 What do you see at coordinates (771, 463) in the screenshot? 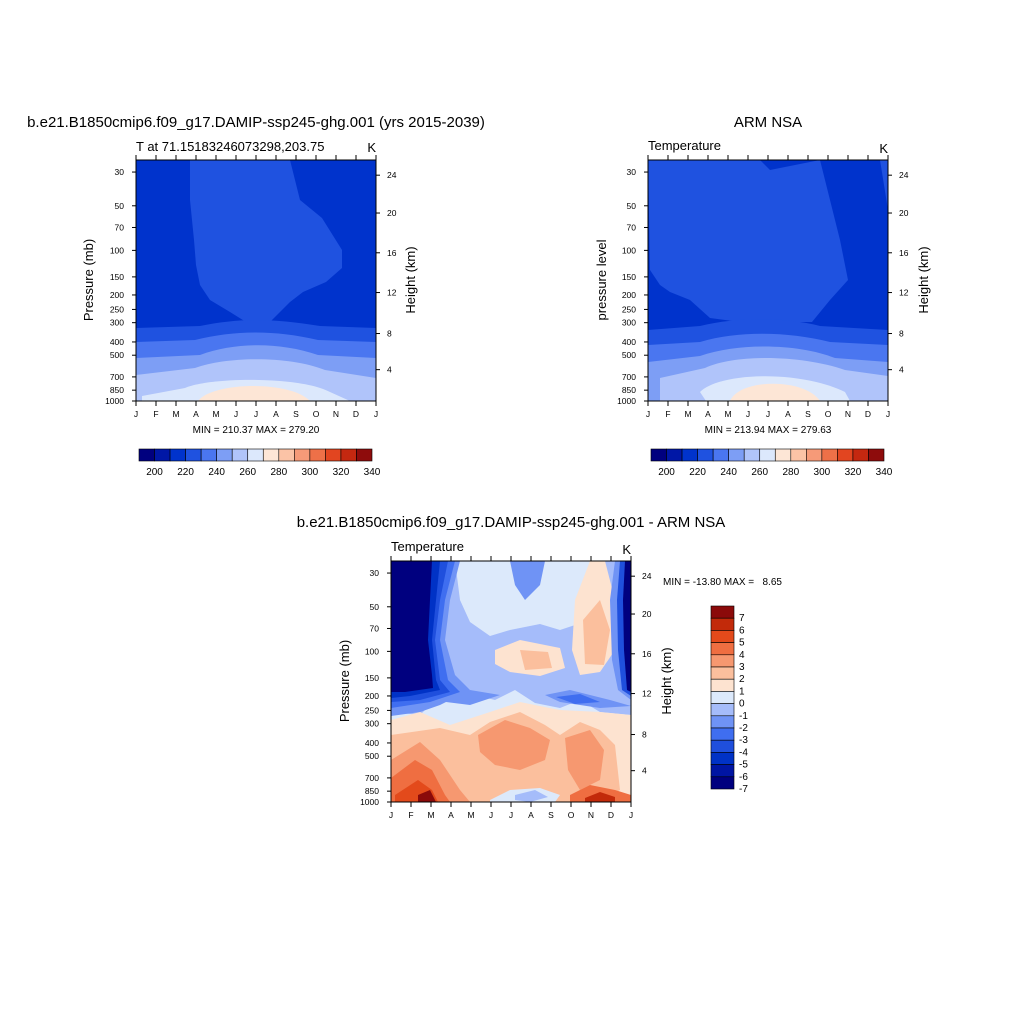
I see `panel2-colorbar: 200 220 240 260 280 300 320 340` at bounding box center [771, 463].